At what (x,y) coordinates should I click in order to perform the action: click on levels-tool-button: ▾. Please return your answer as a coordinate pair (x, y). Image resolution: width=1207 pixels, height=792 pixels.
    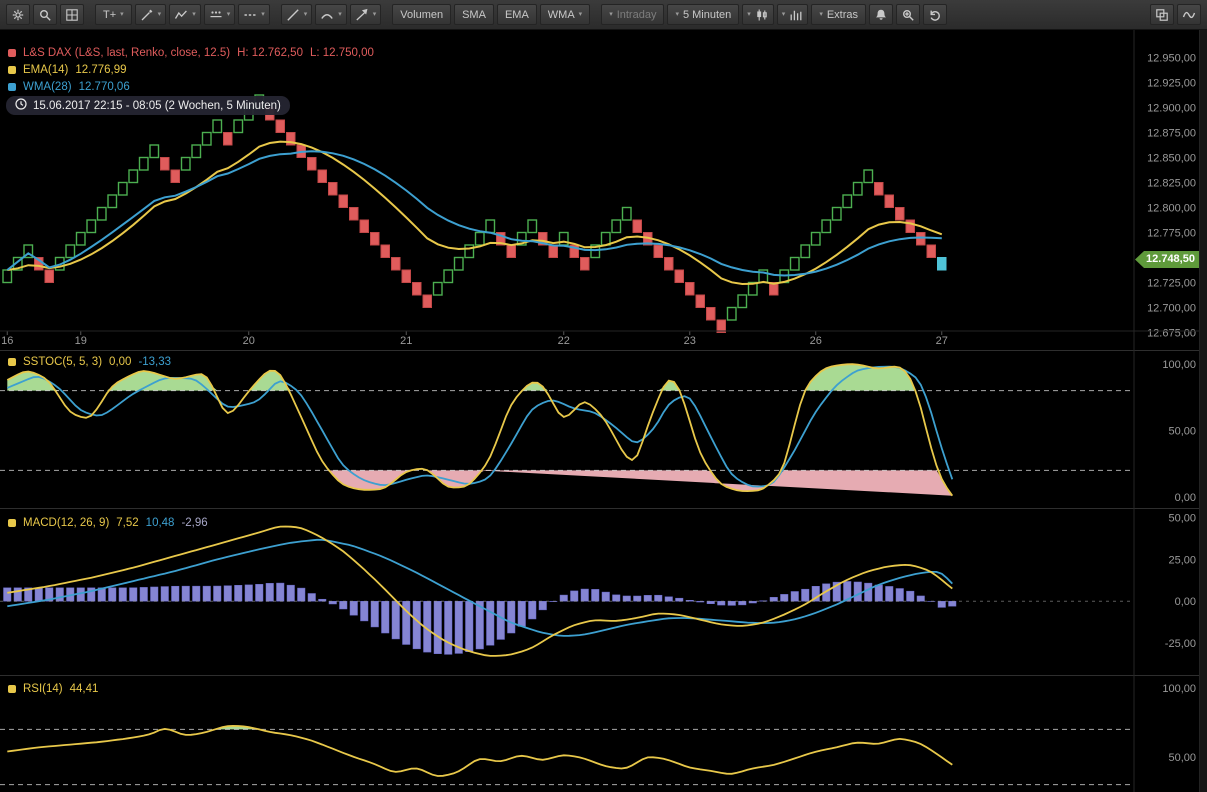
    Looking at the image, I should click on (219, 14).